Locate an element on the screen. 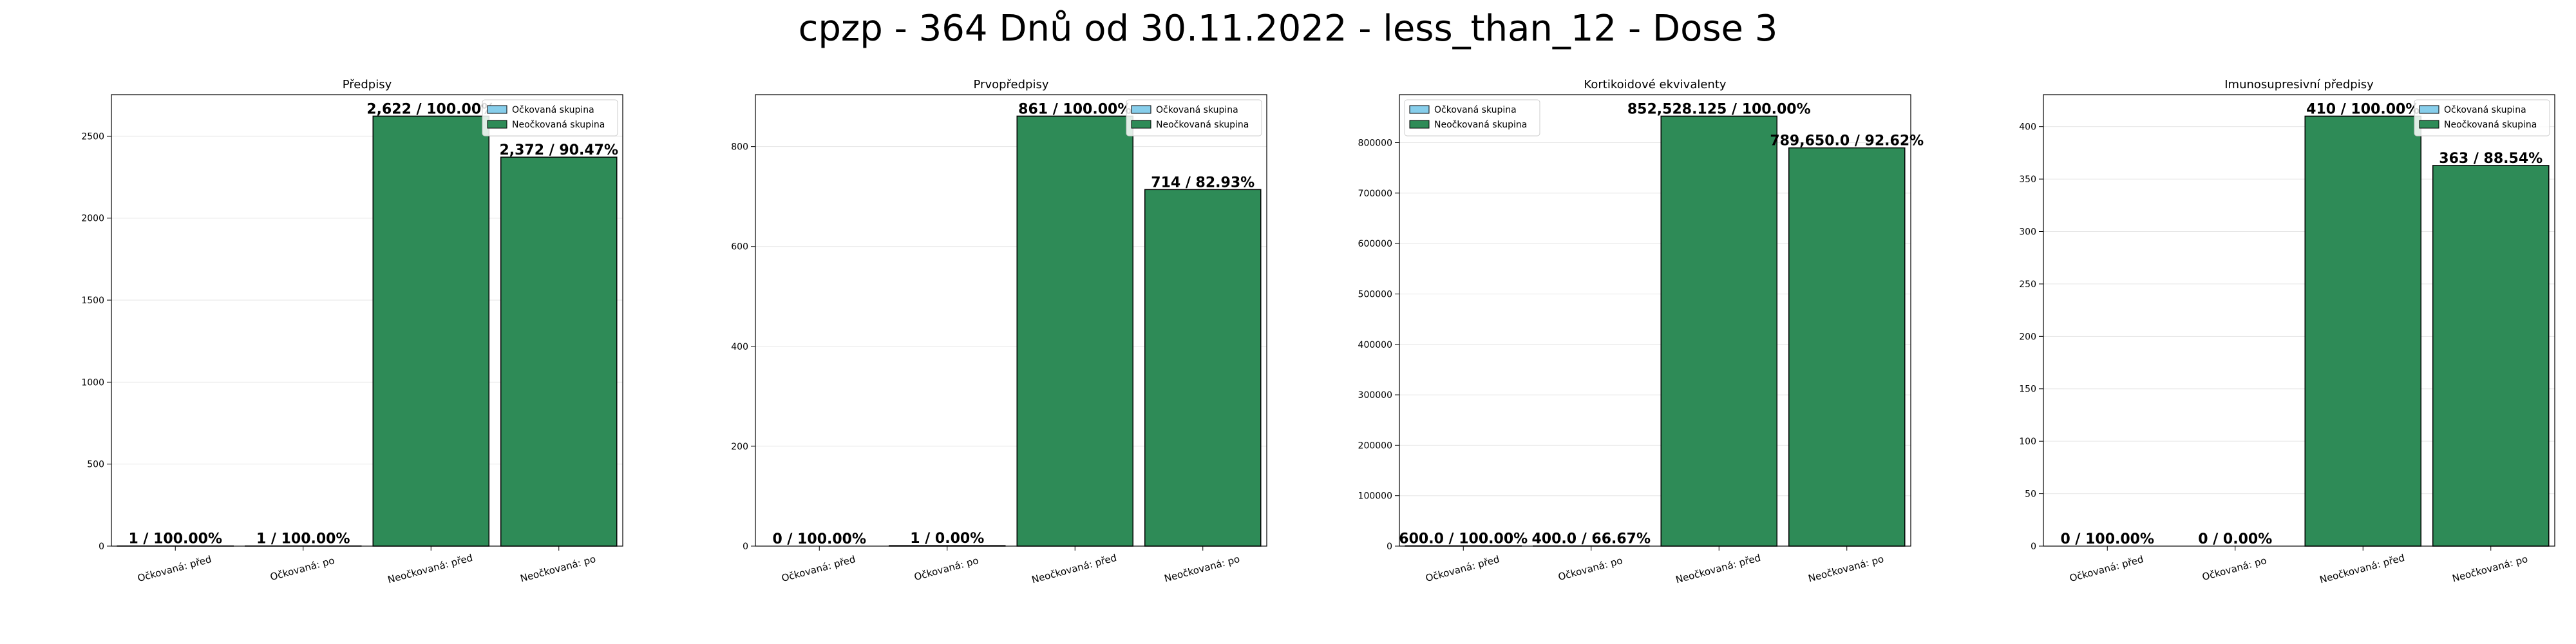 The height and width of the screenshot is (644, 2576). y-tick-label: 100 is located at coordinates (2028, 442).